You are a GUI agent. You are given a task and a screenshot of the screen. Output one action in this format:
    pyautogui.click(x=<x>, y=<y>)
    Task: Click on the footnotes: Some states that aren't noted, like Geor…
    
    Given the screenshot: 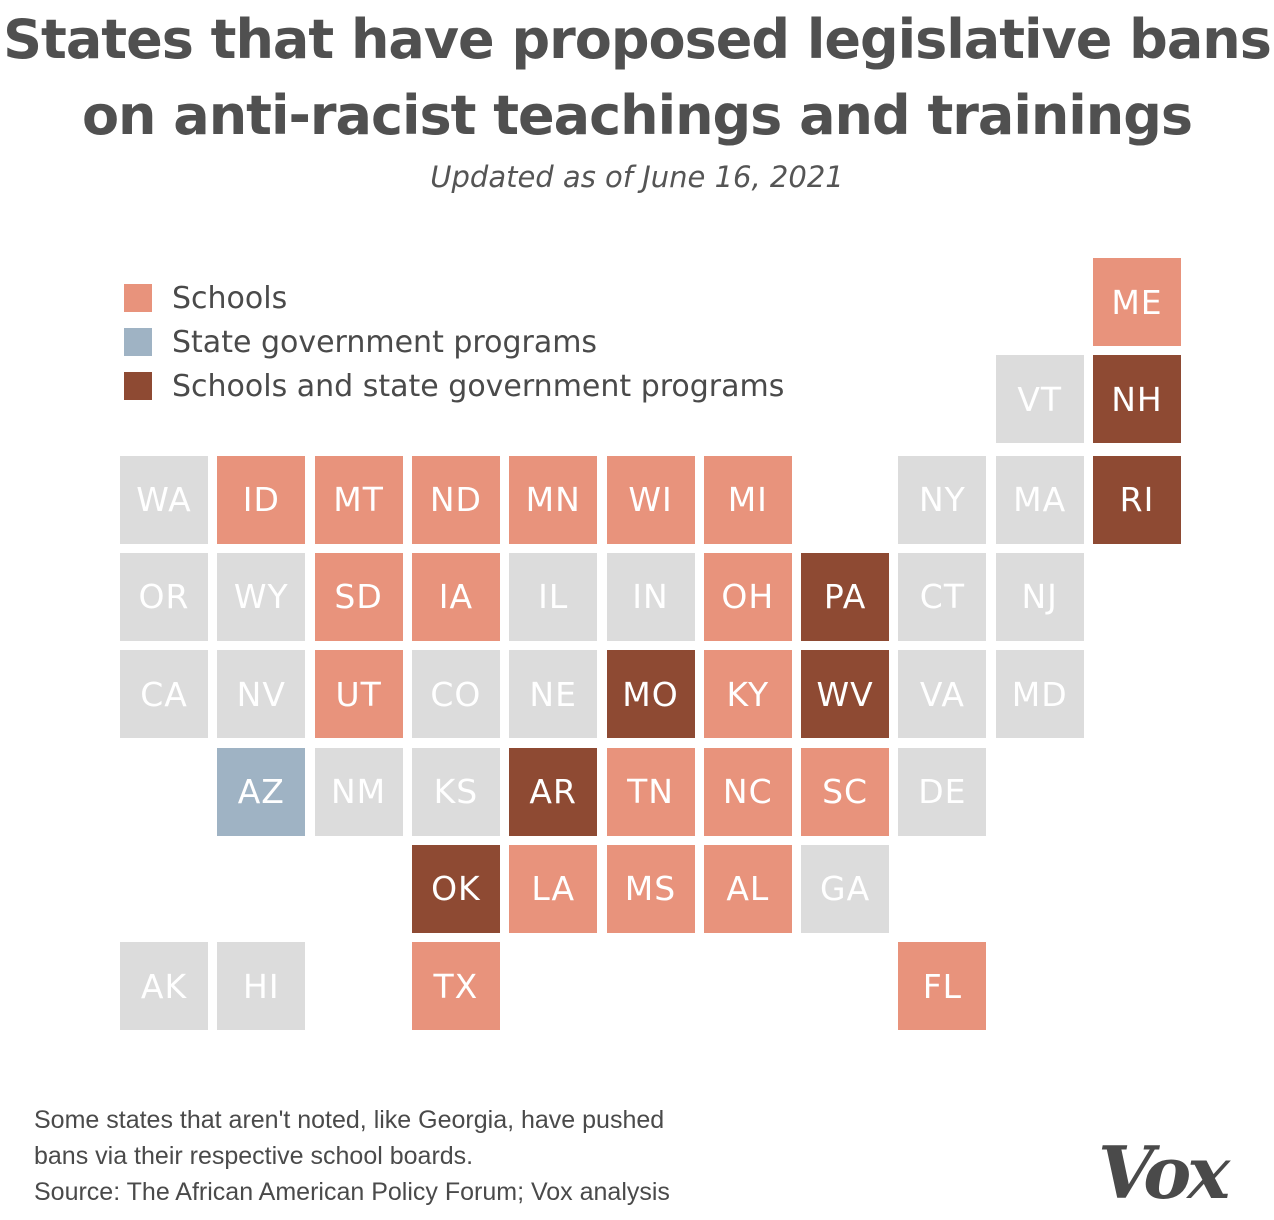 What is the action you would take?
    pyautogui.click(x=352, y=1156)
    